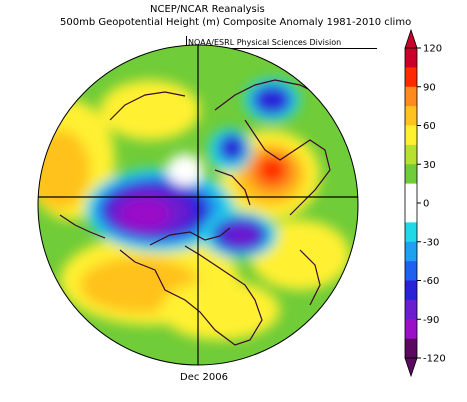  I want to click on colorbar-label: 60, so click(429, 126).